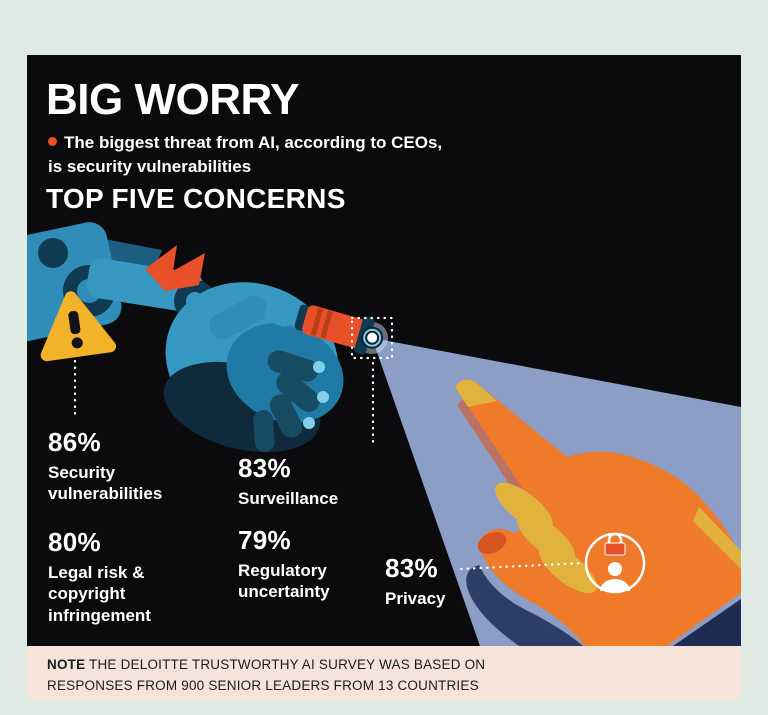 The width and height of the screenshot is (768, 715). I want to click on stat-value: 86%, so click(74, 442).